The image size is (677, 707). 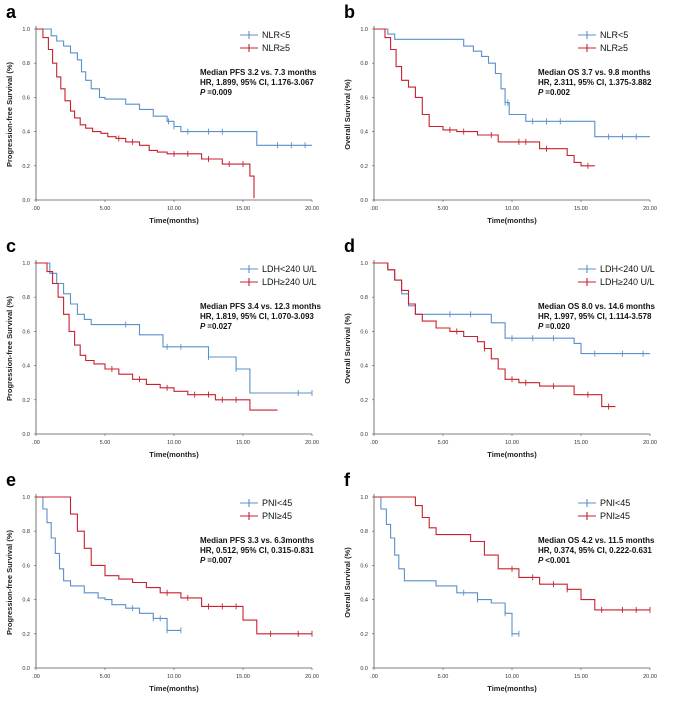 What do you see at coordinates (219, 92) in the screenshot?
I see `p-value: =0.009` at bounding box center [219, 92].